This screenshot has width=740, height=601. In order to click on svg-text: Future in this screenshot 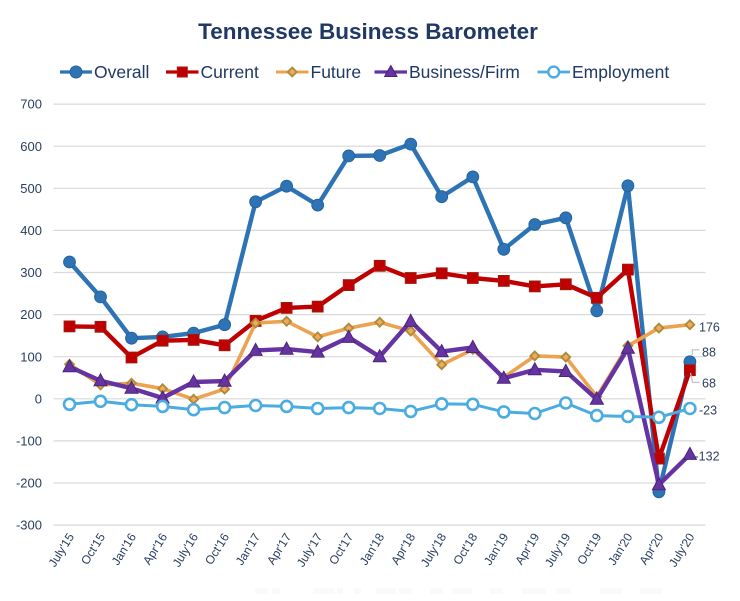, I will do `click(336, 72)`.